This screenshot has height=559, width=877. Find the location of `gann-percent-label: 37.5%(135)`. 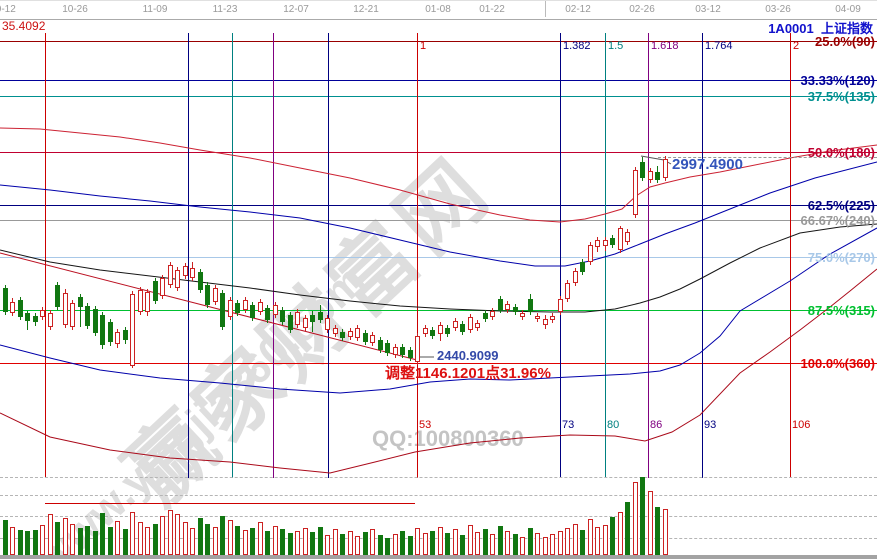

gann-percent-label: 37.5%(135) is located at coordinates (841, 96).